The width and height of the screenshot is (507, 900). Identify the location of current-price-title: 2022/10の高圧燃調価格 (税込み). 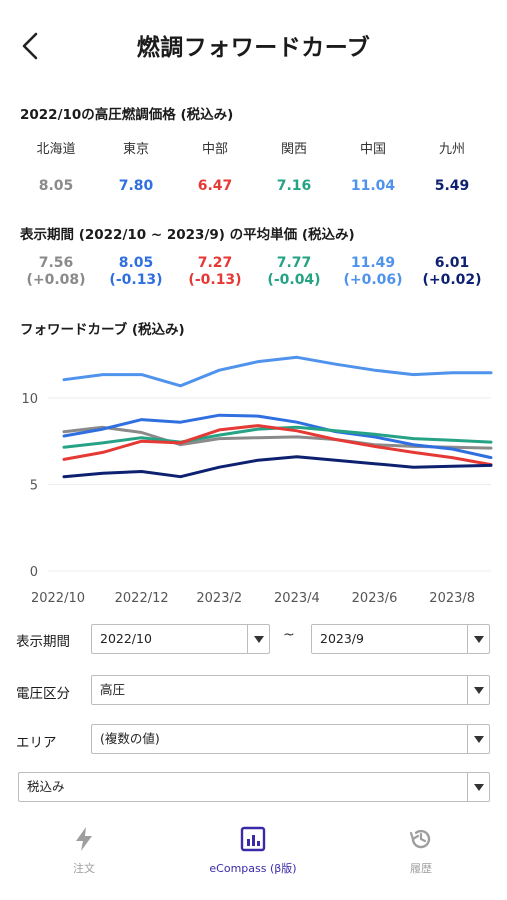
(127, 115).